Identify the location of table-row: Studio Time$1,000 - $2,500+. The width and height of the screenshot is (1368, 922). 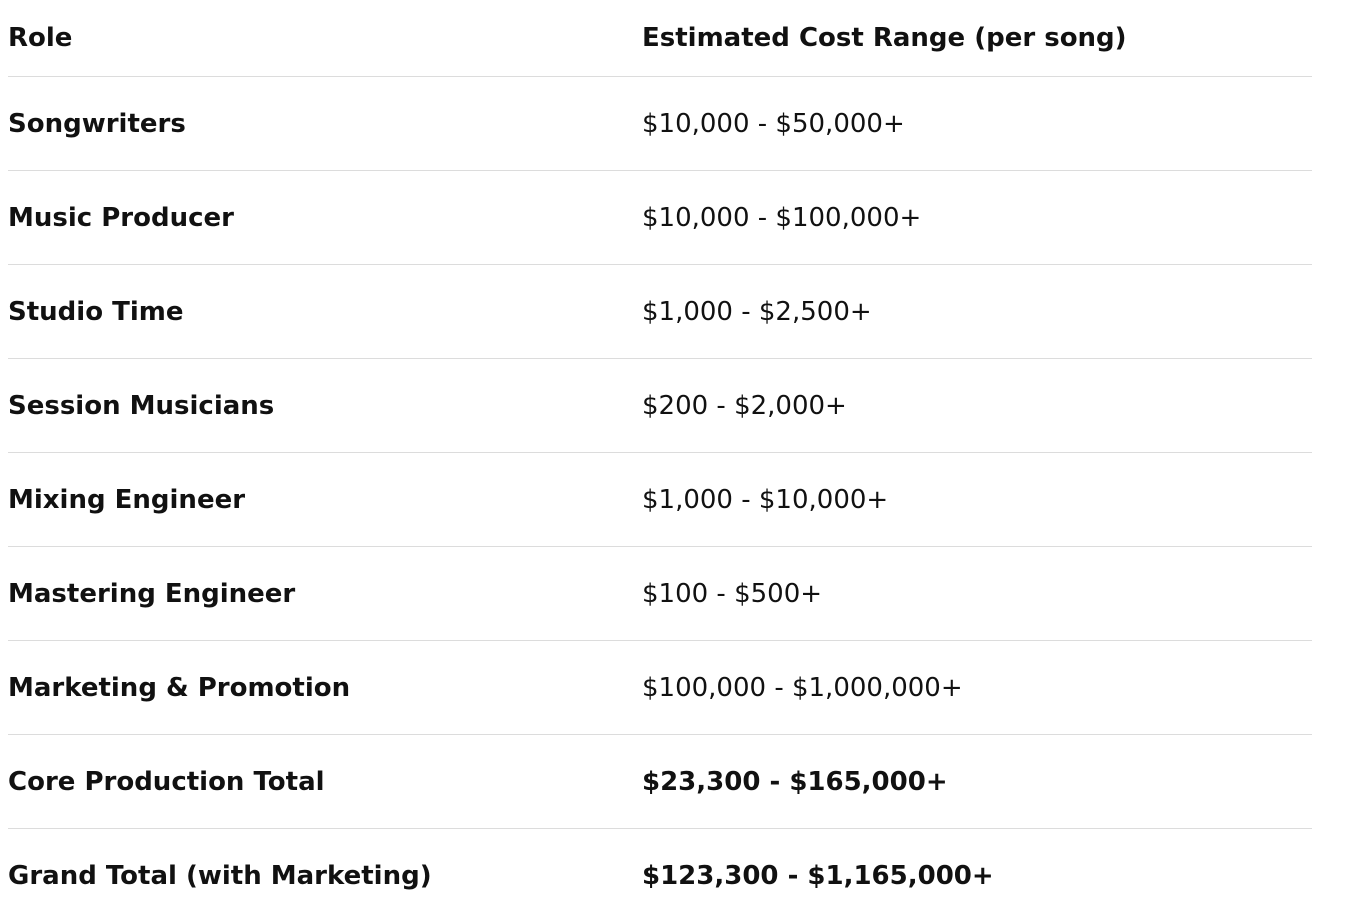
(660, 312).